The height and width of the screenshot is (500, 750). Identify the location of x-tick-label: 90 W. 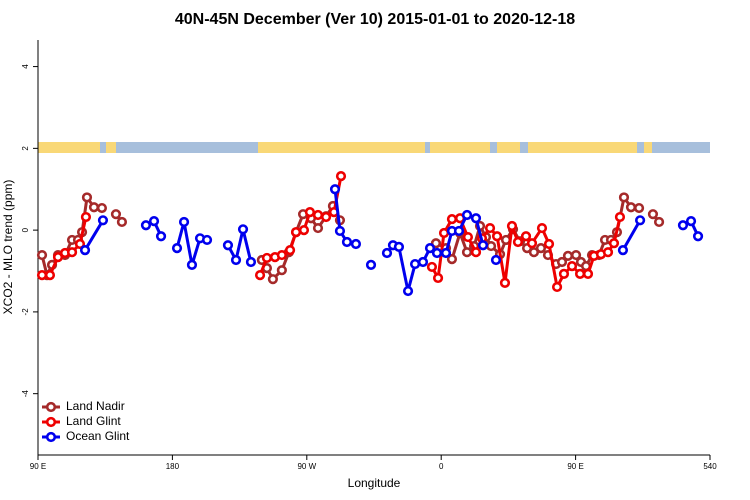
(306, 466).